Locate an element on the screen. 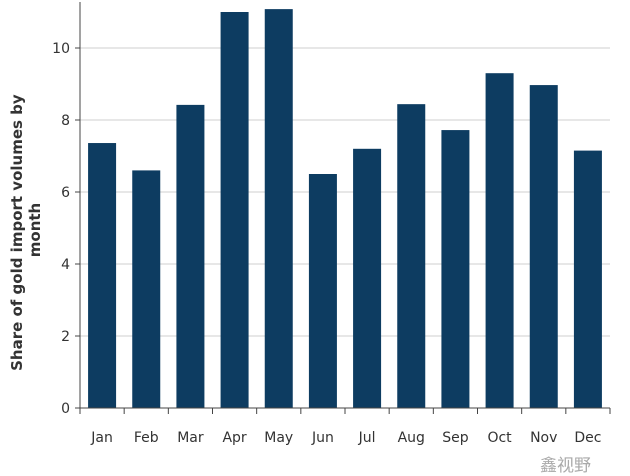 The width and height of the screenshot is (630, 476). bar-jul is located at coordinates (367, 278).